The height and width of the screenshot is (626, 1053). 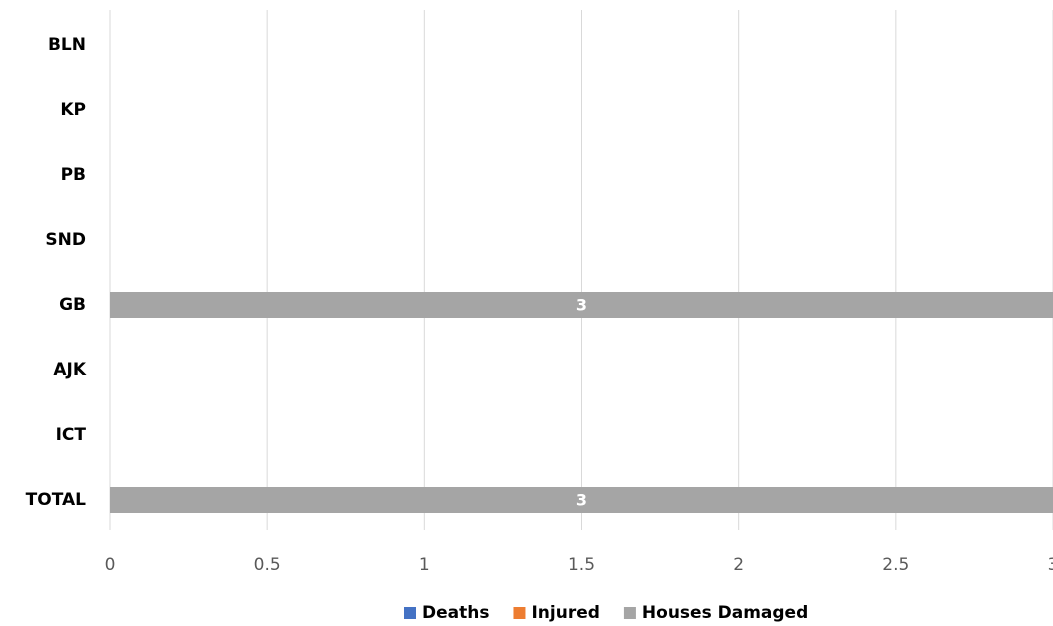 What do you see at coordinates (69, 370) in the screenshot?
I see `y-tick-label: AJK` at bounding box center [69, 370].